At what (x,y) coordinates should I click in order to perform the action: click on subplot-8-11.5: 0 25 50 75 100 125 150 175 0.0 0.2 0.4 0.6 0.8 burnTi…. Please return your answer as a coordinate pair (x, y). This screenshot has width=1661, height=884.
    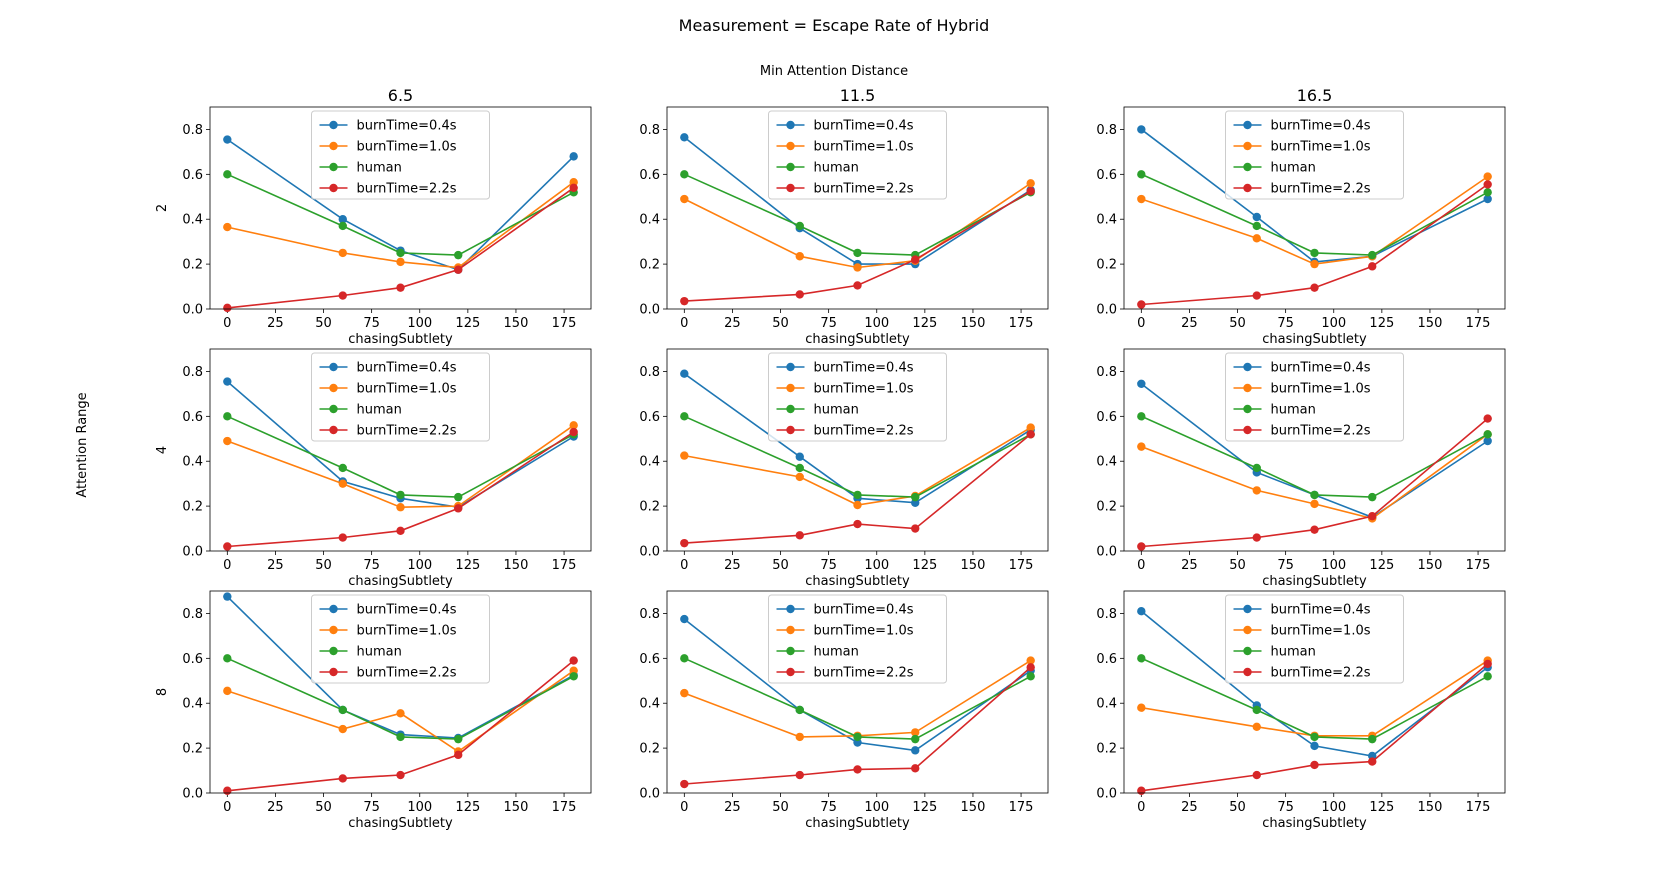
    Looking at the image, I should click on (844, 710).